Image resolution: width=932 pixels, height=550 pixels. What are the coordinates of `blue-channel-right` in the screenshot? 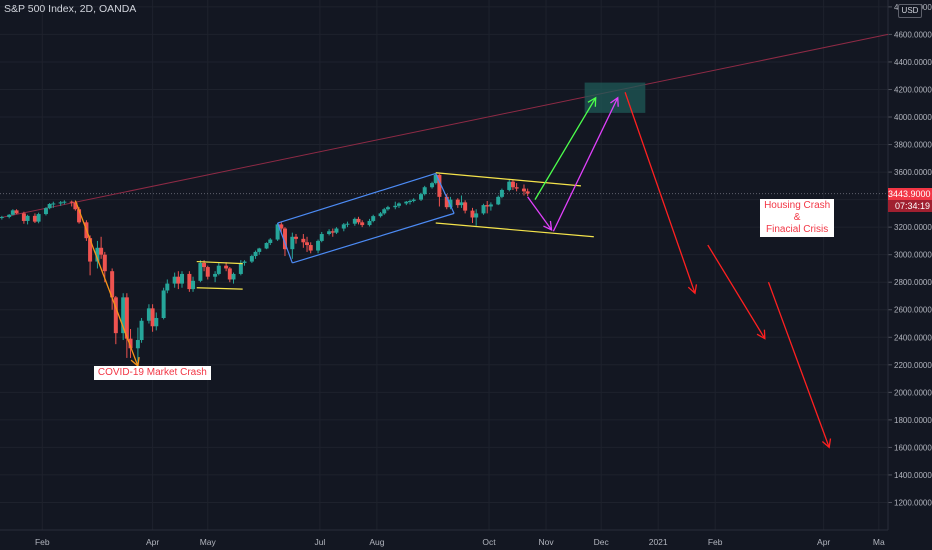 It's located at (445, 193).